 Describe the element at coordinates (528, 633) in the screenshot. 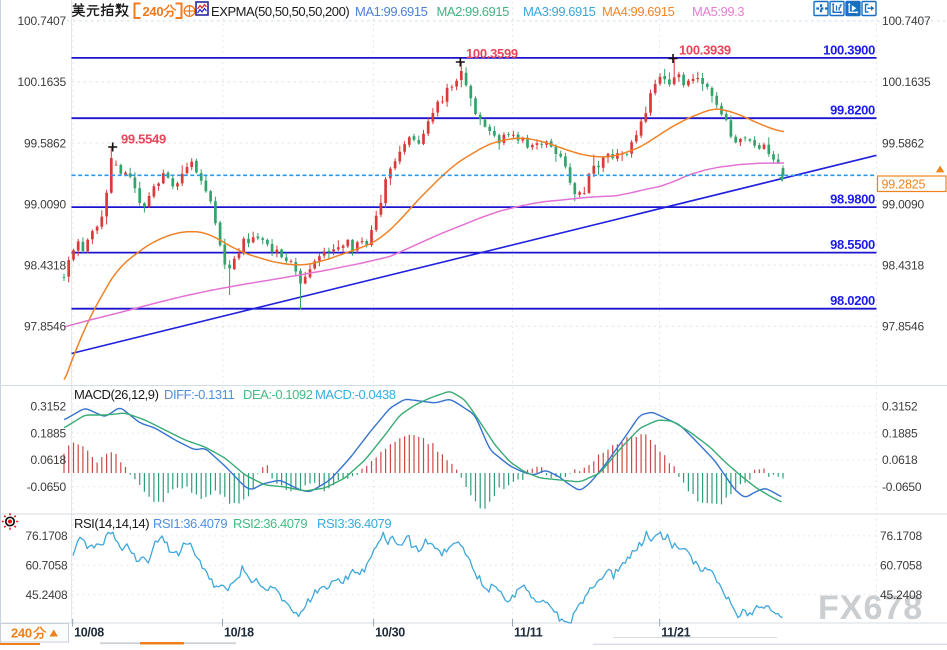

I see `svg-text: 11/11` at that location.